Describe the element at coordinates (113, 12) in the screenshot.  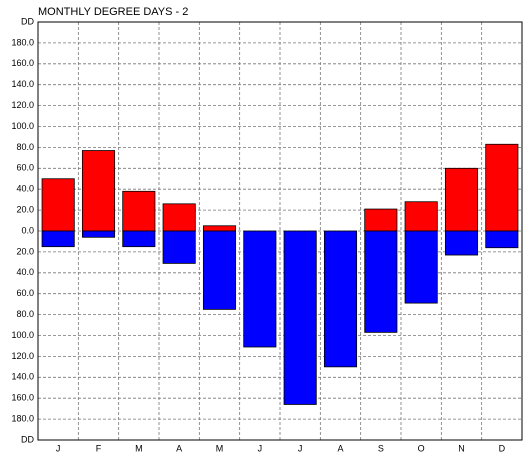
I see `chart-title: MONTHLY DEGREE DAYS - 2` at that location.